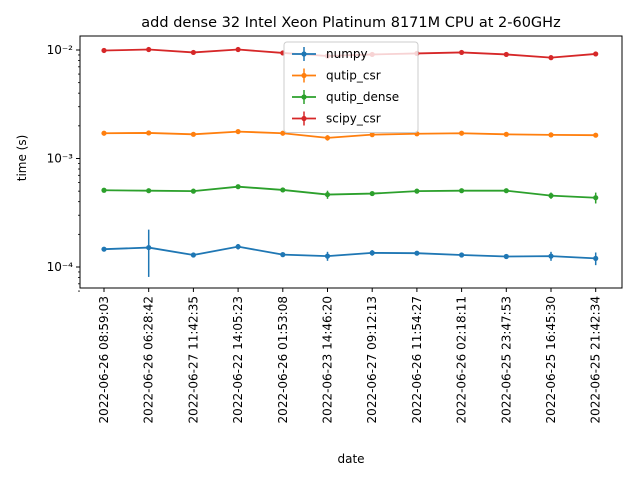 This screenshot has width=640, height=480. What do you see at coordinates (60, 159) in the screenshot?
I see `y-tick-label: 10⁻³` at bounding box center [60, 159].